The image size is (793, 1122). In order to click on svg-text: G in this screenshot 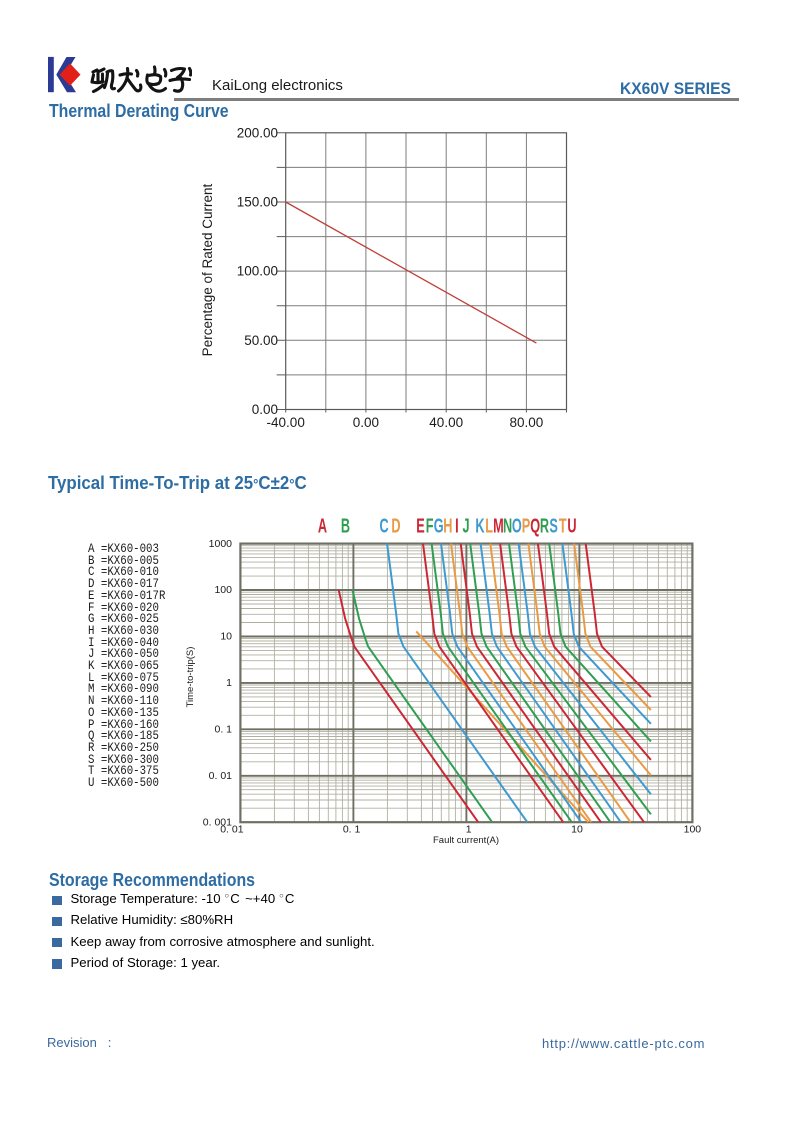, I will do `click(439, 526)`.